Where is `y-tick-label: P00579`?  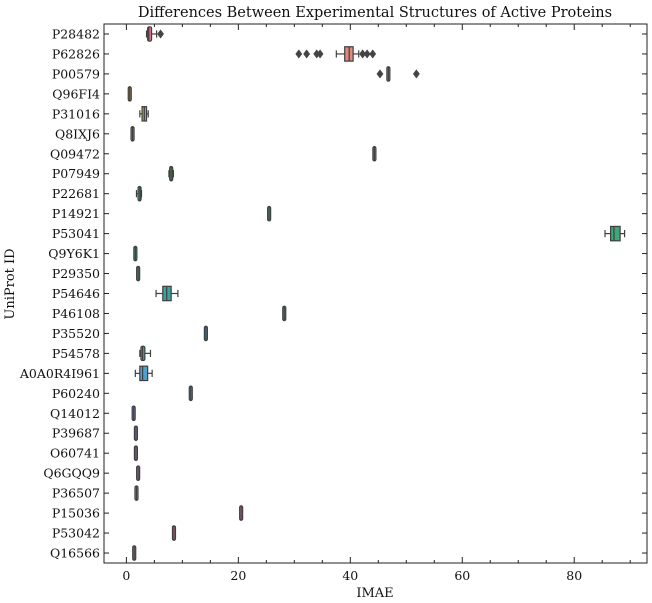 y-tick-label: P00579 is located at coordinates (76, 73).